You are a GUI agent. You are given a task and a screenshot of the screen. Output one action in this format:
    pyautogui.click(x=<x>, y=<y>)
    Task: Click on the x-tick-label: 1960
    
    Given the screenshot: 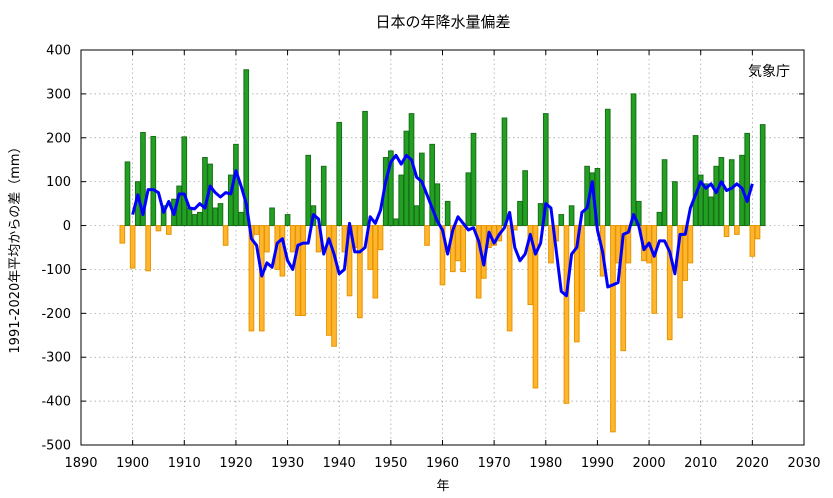 What is the action you would take?
    pyautogui.click(x=442, y=463)
    